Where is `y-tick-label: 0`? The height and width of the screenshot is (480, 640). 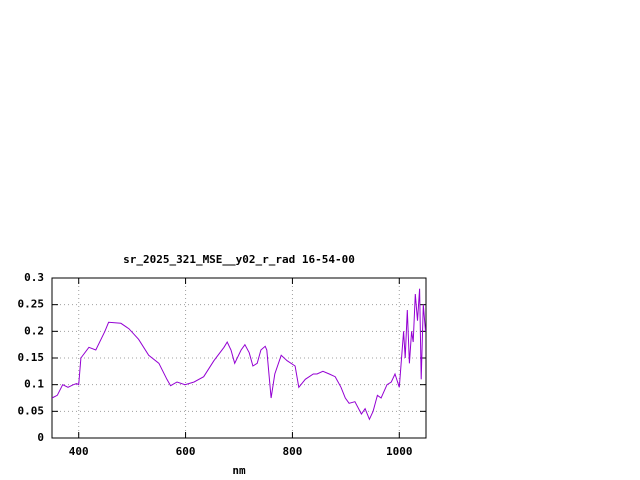
y-tick-label: 0 is located at coordinates (40, 437).